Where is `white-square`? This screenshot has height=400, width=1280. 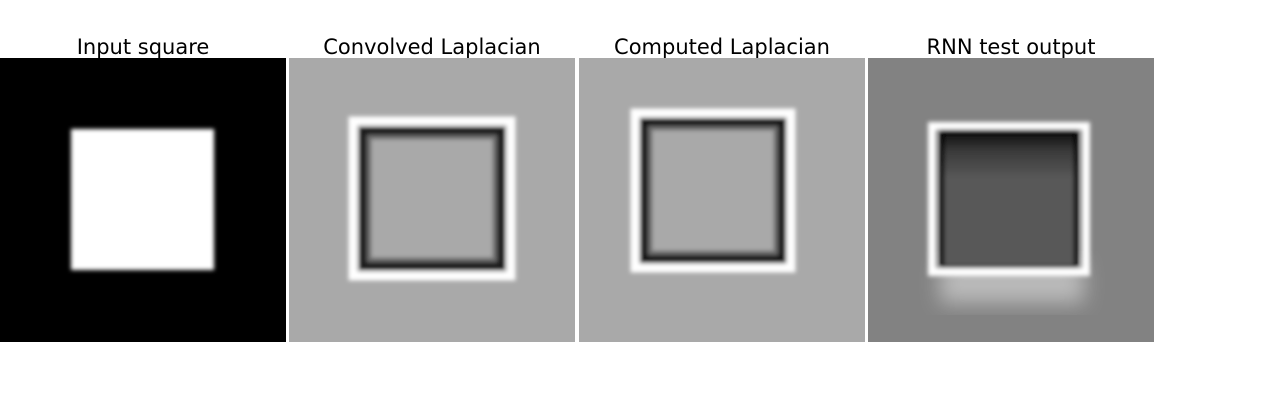
white-square is located at coordinates (142, 199).